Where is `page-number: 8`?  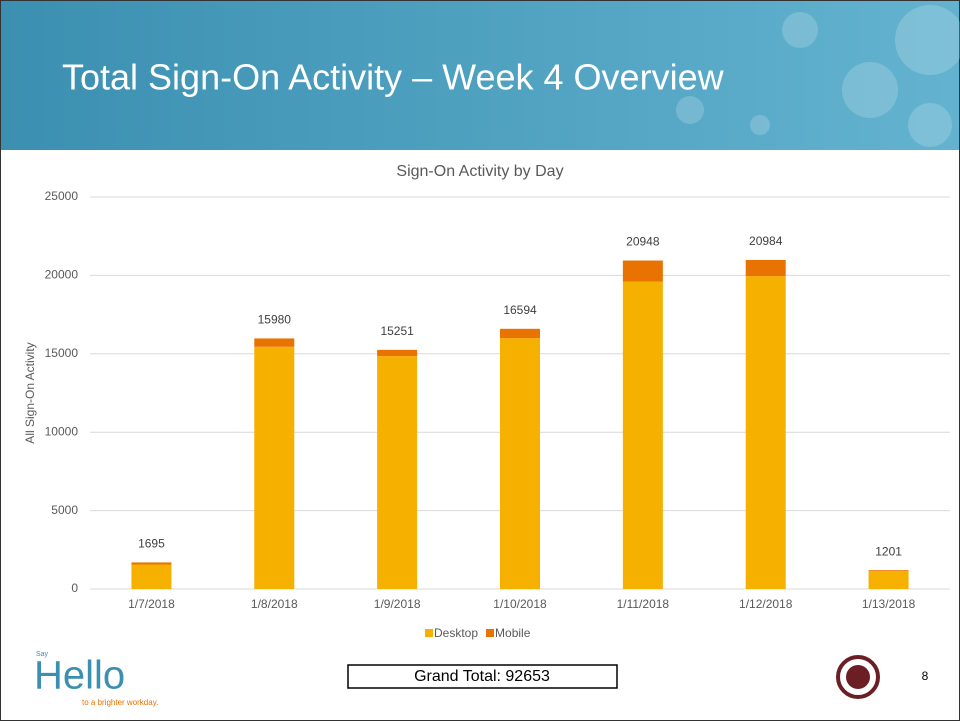
page-number: 8 is located at coordinates (925, 676).